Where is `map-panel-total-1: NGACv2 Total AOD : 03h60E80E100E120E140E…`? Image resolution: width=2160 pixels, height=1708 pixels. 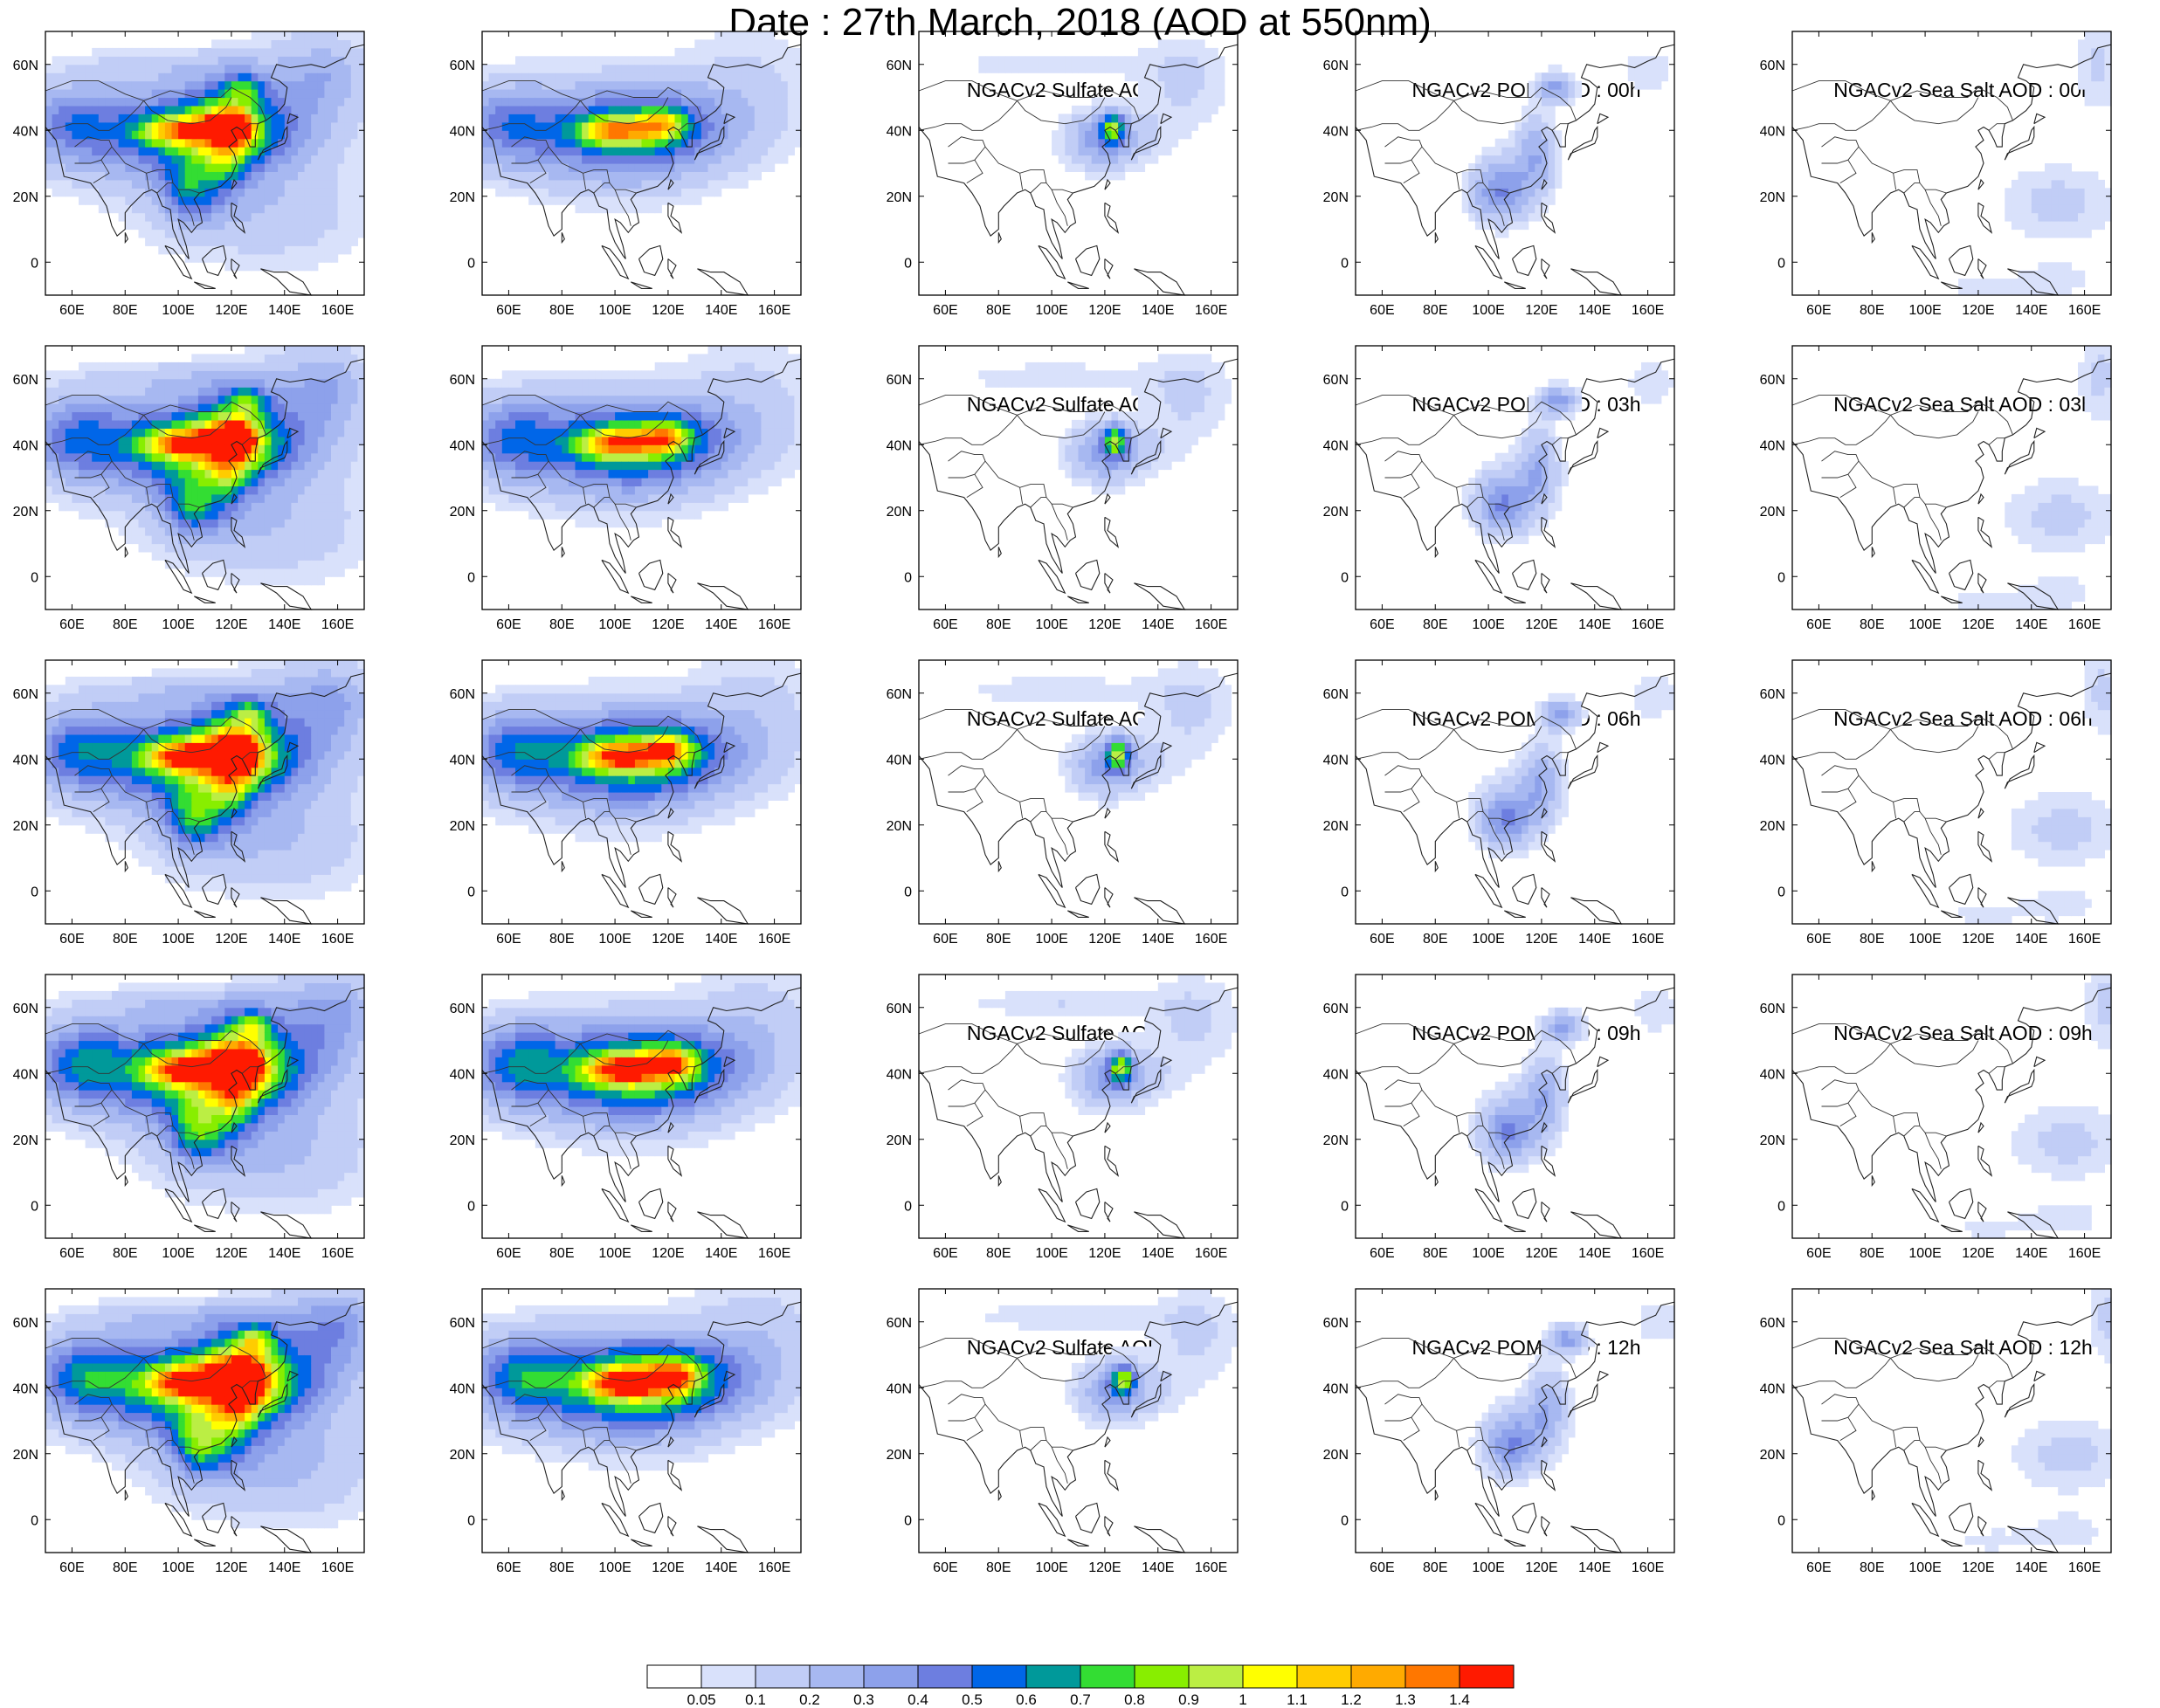
map-panel-total-1: NGACv2 Total AOD : 03h60E80E100E120E140E… is located at coordinates (218, 471).